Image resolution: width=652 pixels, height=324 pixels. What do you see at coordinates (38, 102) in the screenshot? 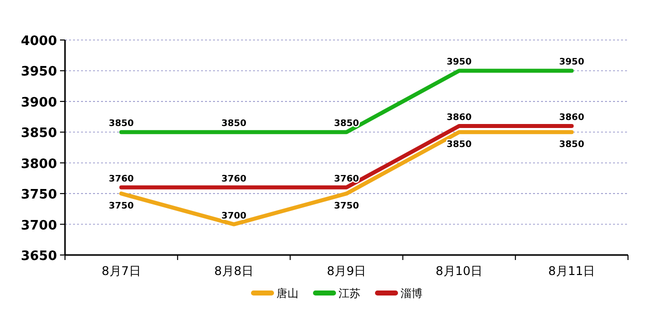
I see `y-tick-label: 3900` at bounding box center [38, 102].